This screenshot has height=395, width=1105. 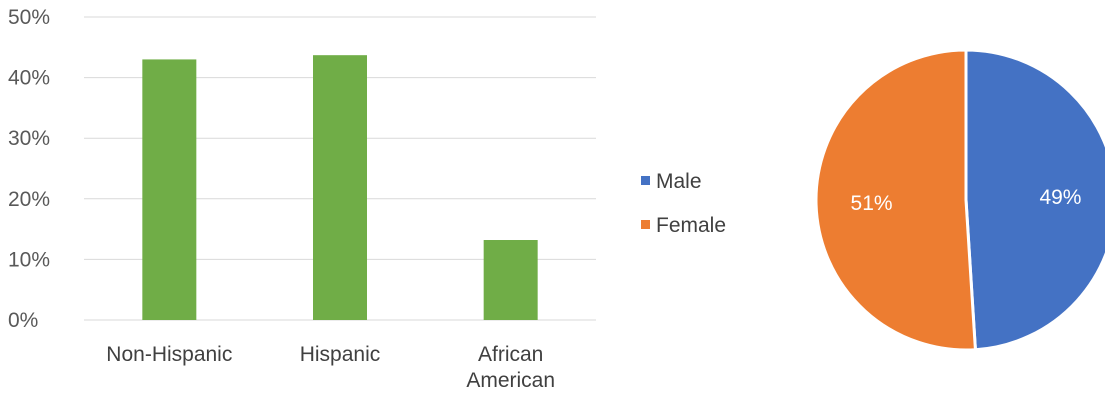 I want to click on y-tick-label: 10%, so click(x=29, y=259).